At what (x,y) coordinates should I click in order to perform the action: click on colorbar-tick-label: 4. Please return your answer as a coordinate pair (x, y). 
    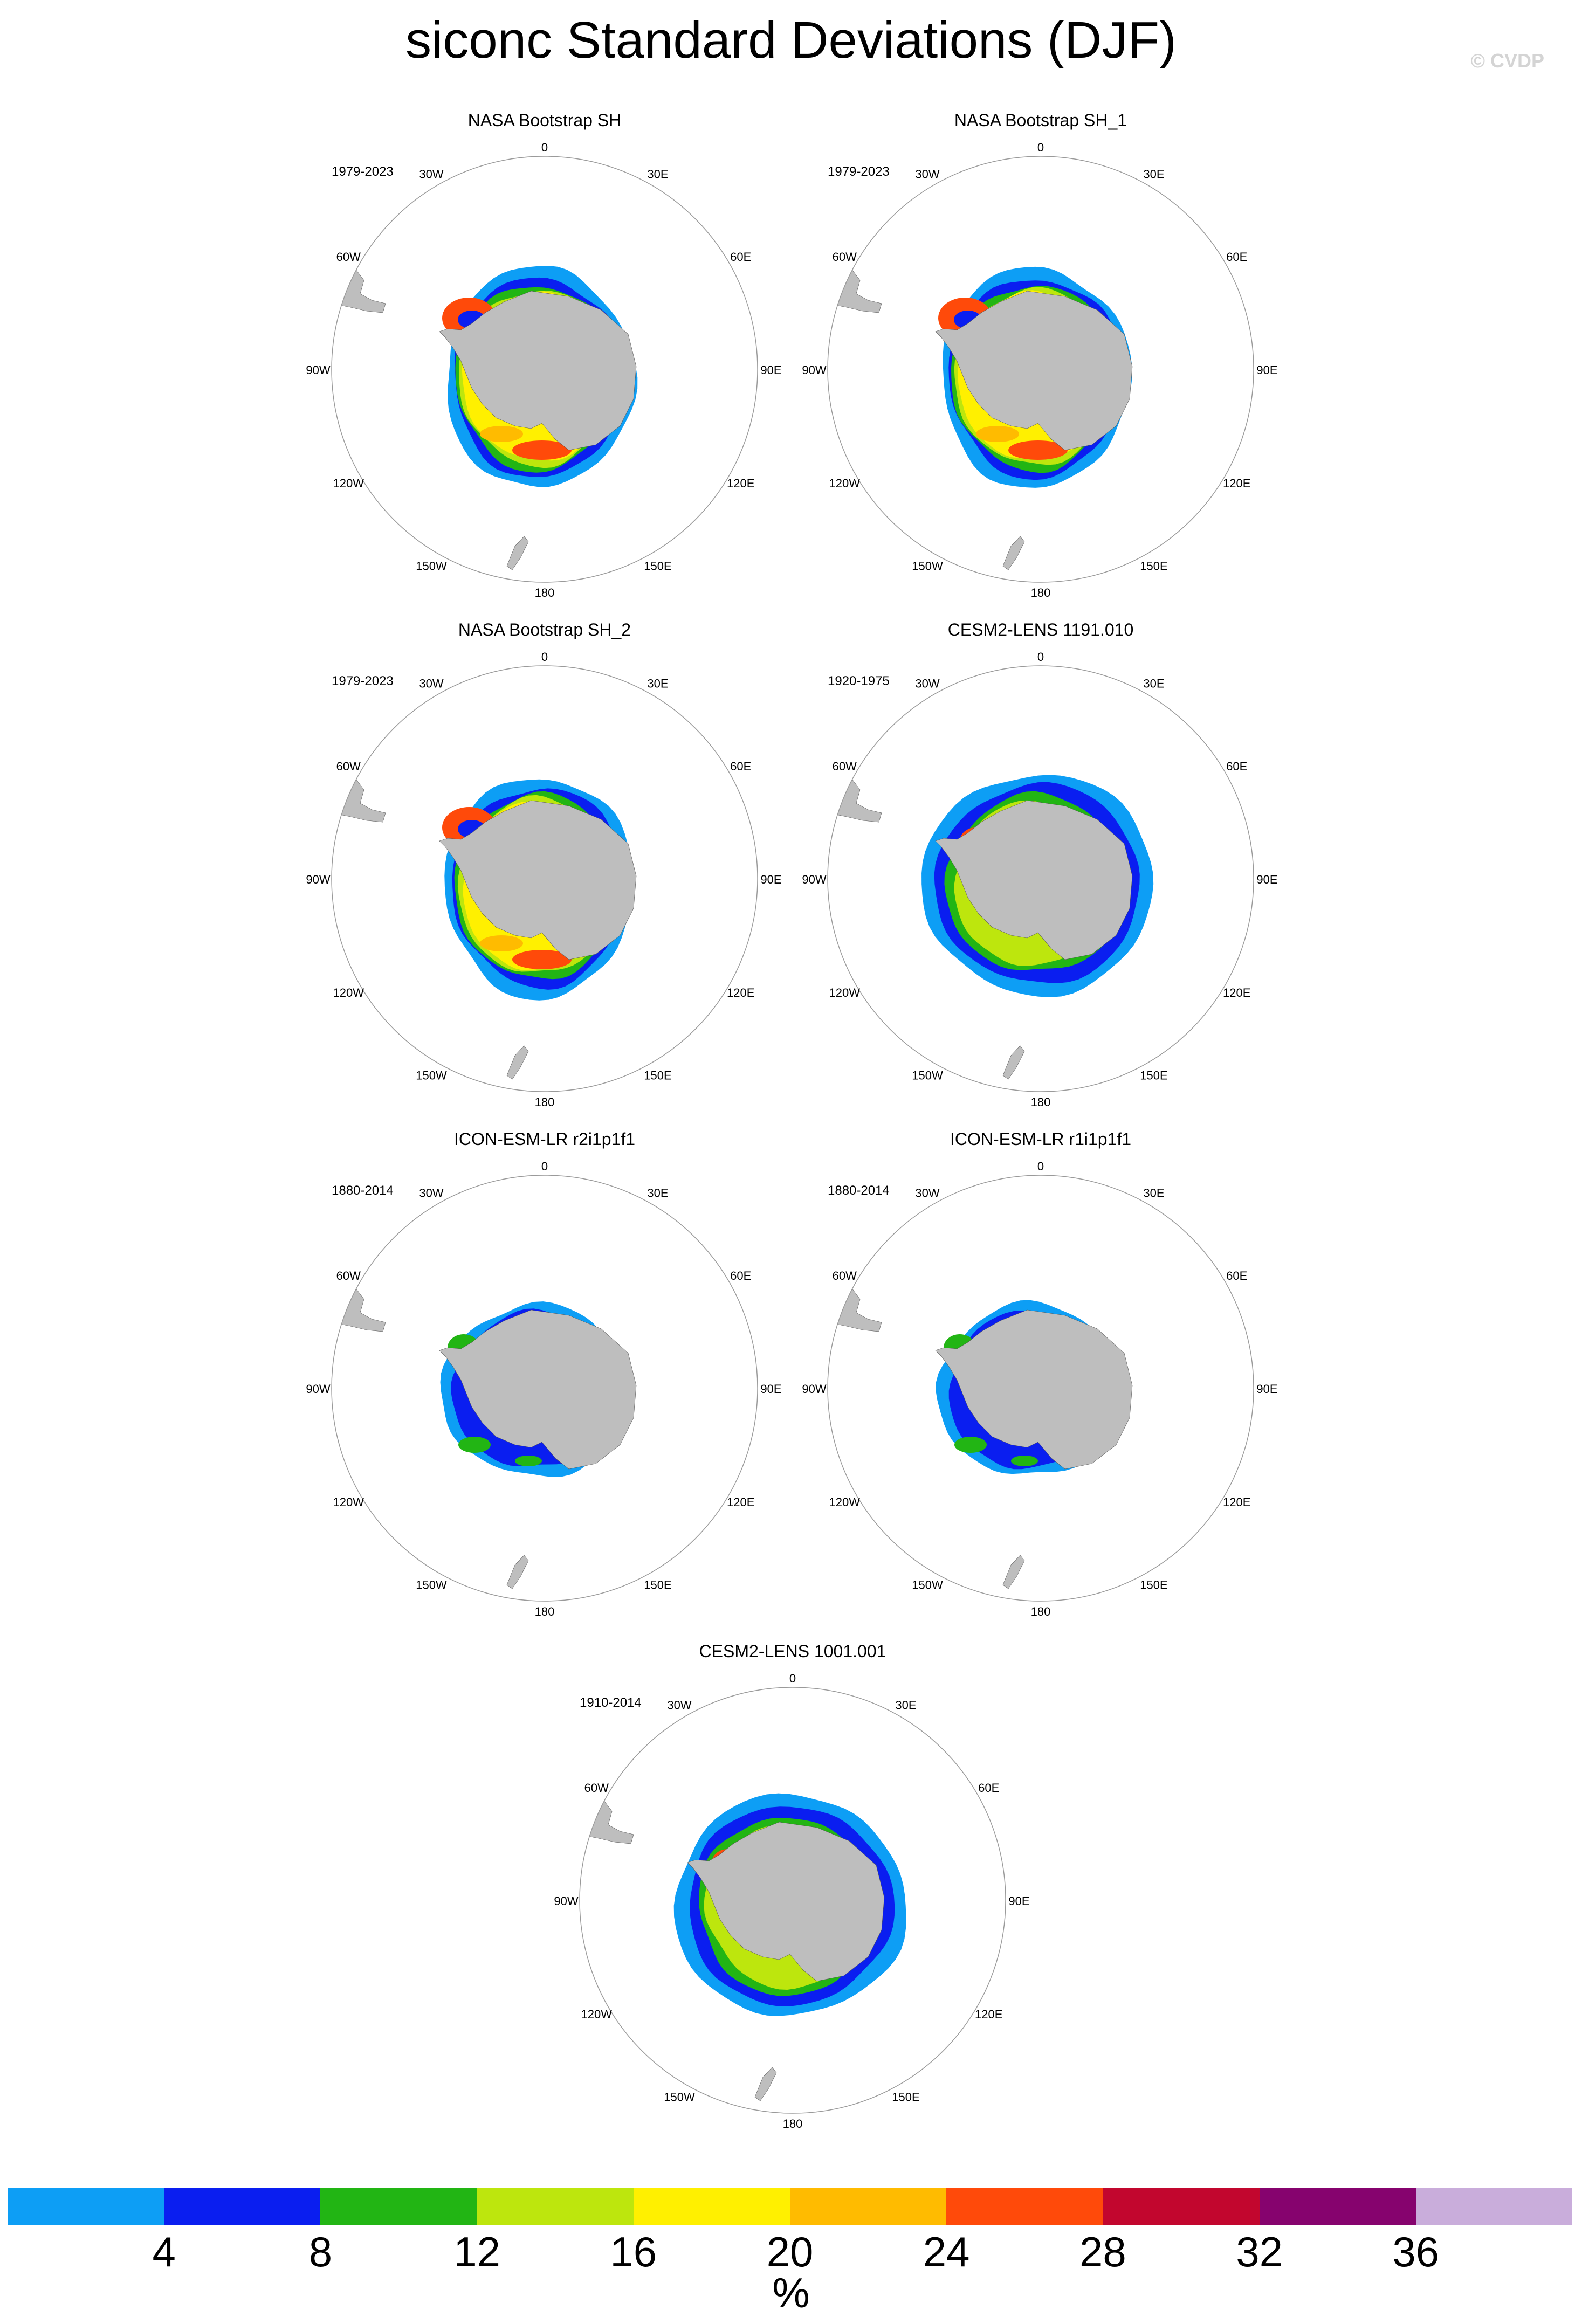
    Looking at the image, I should click on (164, 2251).